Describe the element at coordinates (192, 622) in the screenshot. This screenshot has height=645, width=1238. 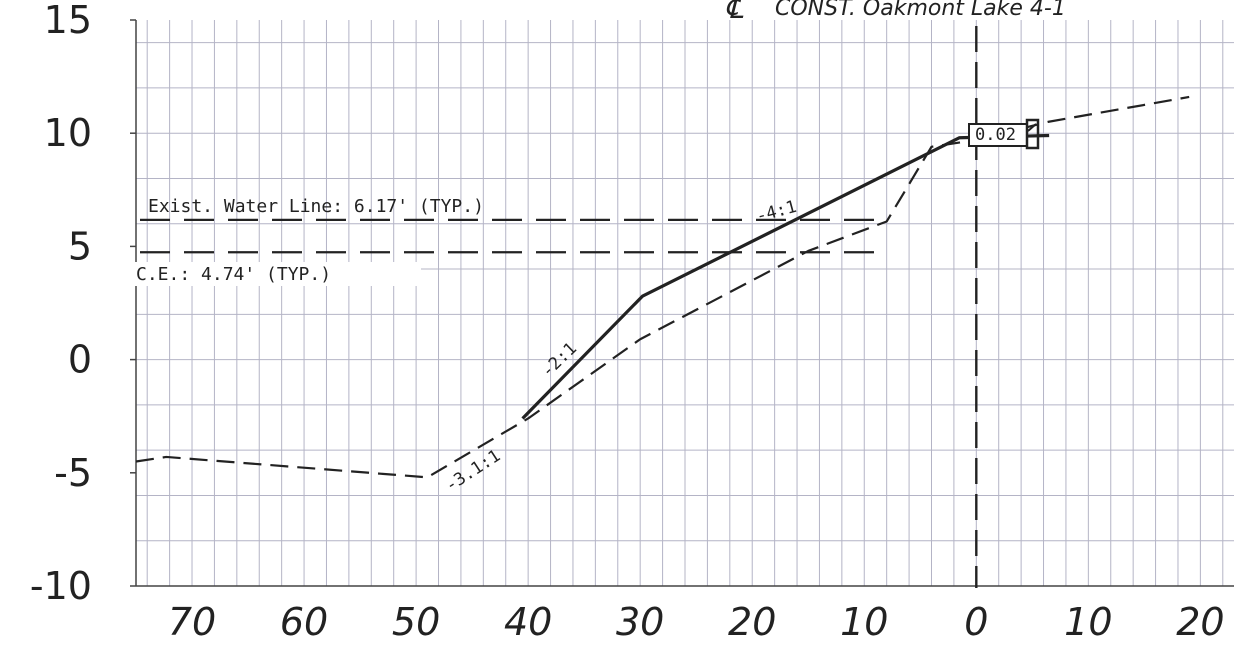
I see `x-tick-label: 70` at that location.